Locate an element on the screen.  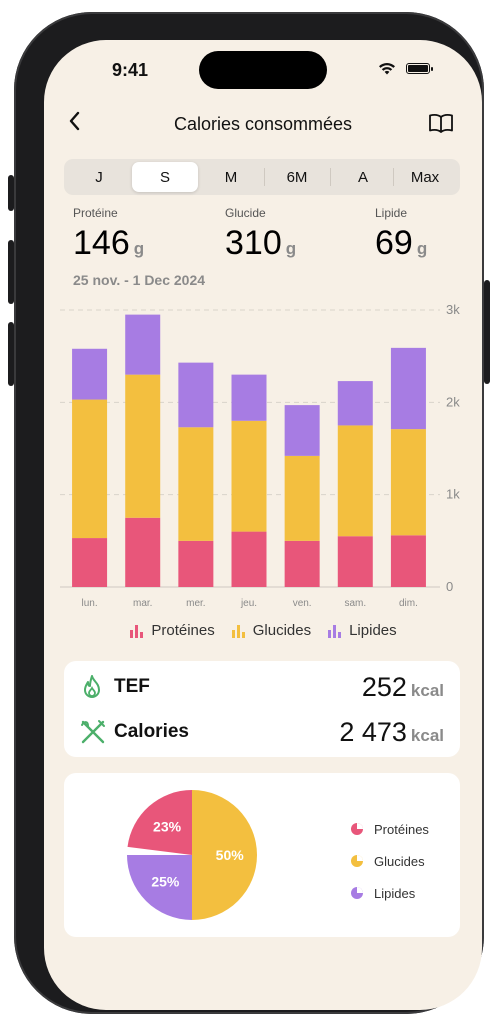
volume-up-button is located at coordinates (11, 272).